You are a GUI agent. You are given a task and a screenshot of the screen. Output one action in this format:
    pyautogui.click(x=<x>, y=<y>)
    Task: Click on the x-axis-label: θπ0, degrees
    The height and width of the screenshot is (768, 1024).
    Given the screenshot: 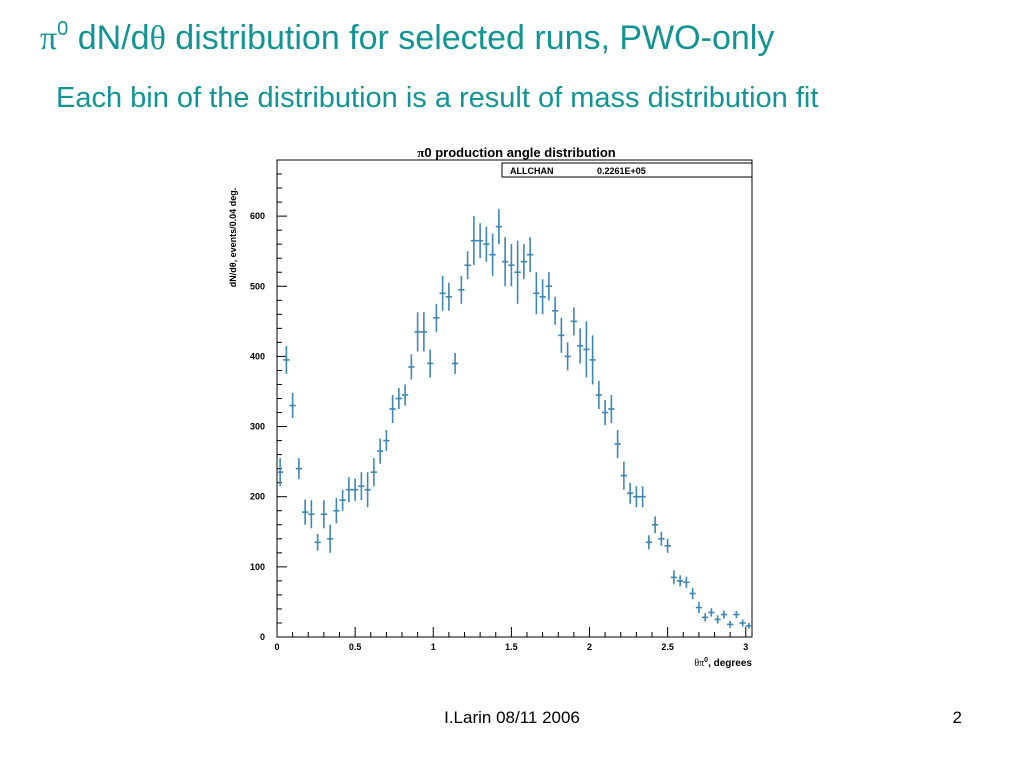 What is the action you would take?
    pyautogui.click(x=723, y=663)
    